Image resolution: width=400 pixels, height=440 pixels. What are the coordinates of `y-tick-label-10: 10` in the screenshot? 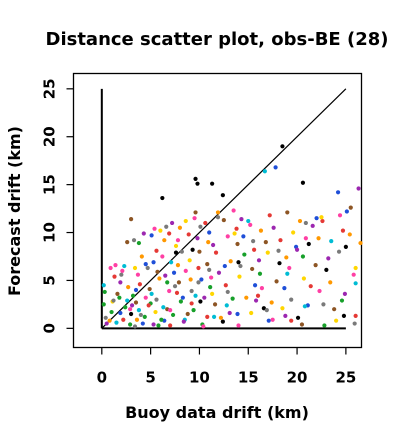 It's located at (50, 232).